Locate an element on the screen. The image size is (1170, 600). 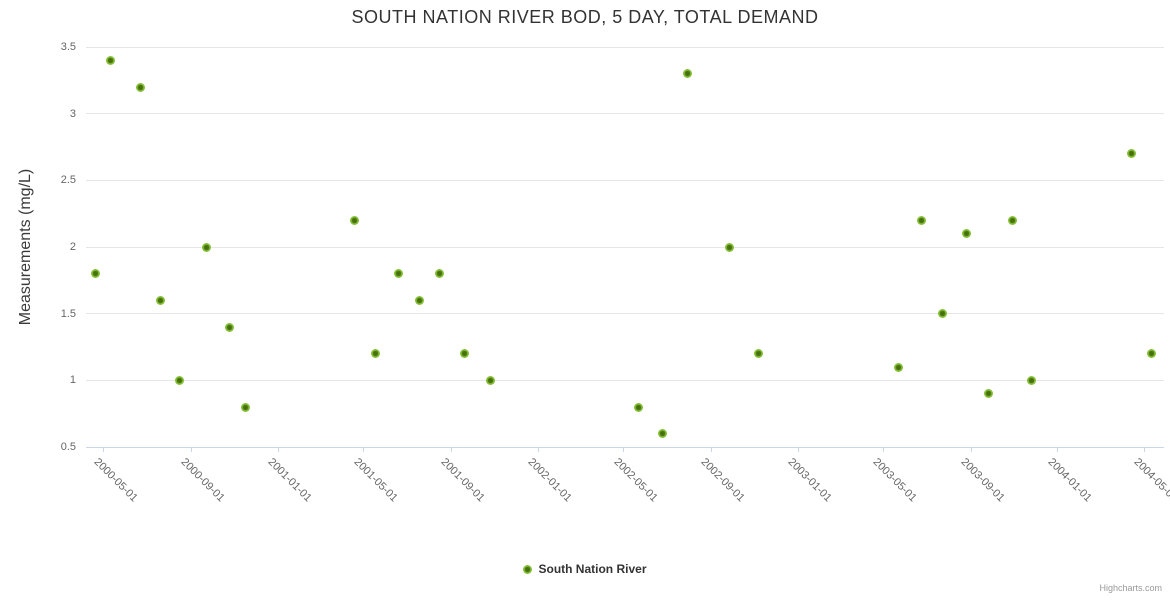
x-axis-label: 2003-05-01 is located at coordinates (895, 480).